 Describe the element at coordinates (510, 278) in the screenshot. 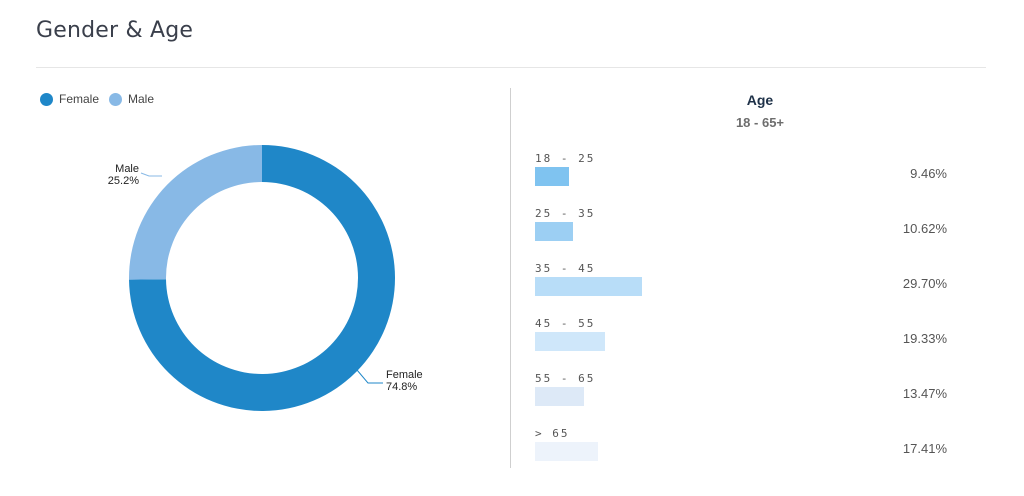

I see `panel-divider` at that location.